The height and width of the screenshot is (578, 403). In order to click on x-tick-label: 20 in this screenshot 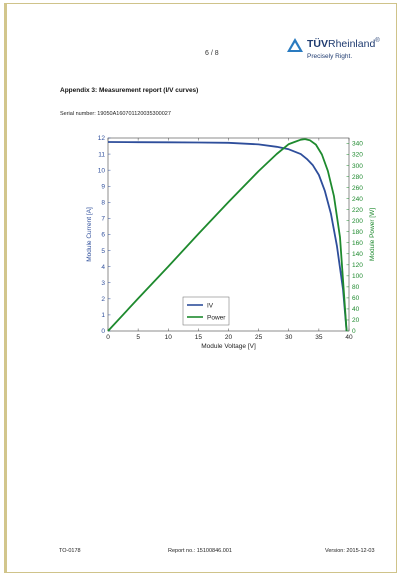, I will do `click(229, 337)`.